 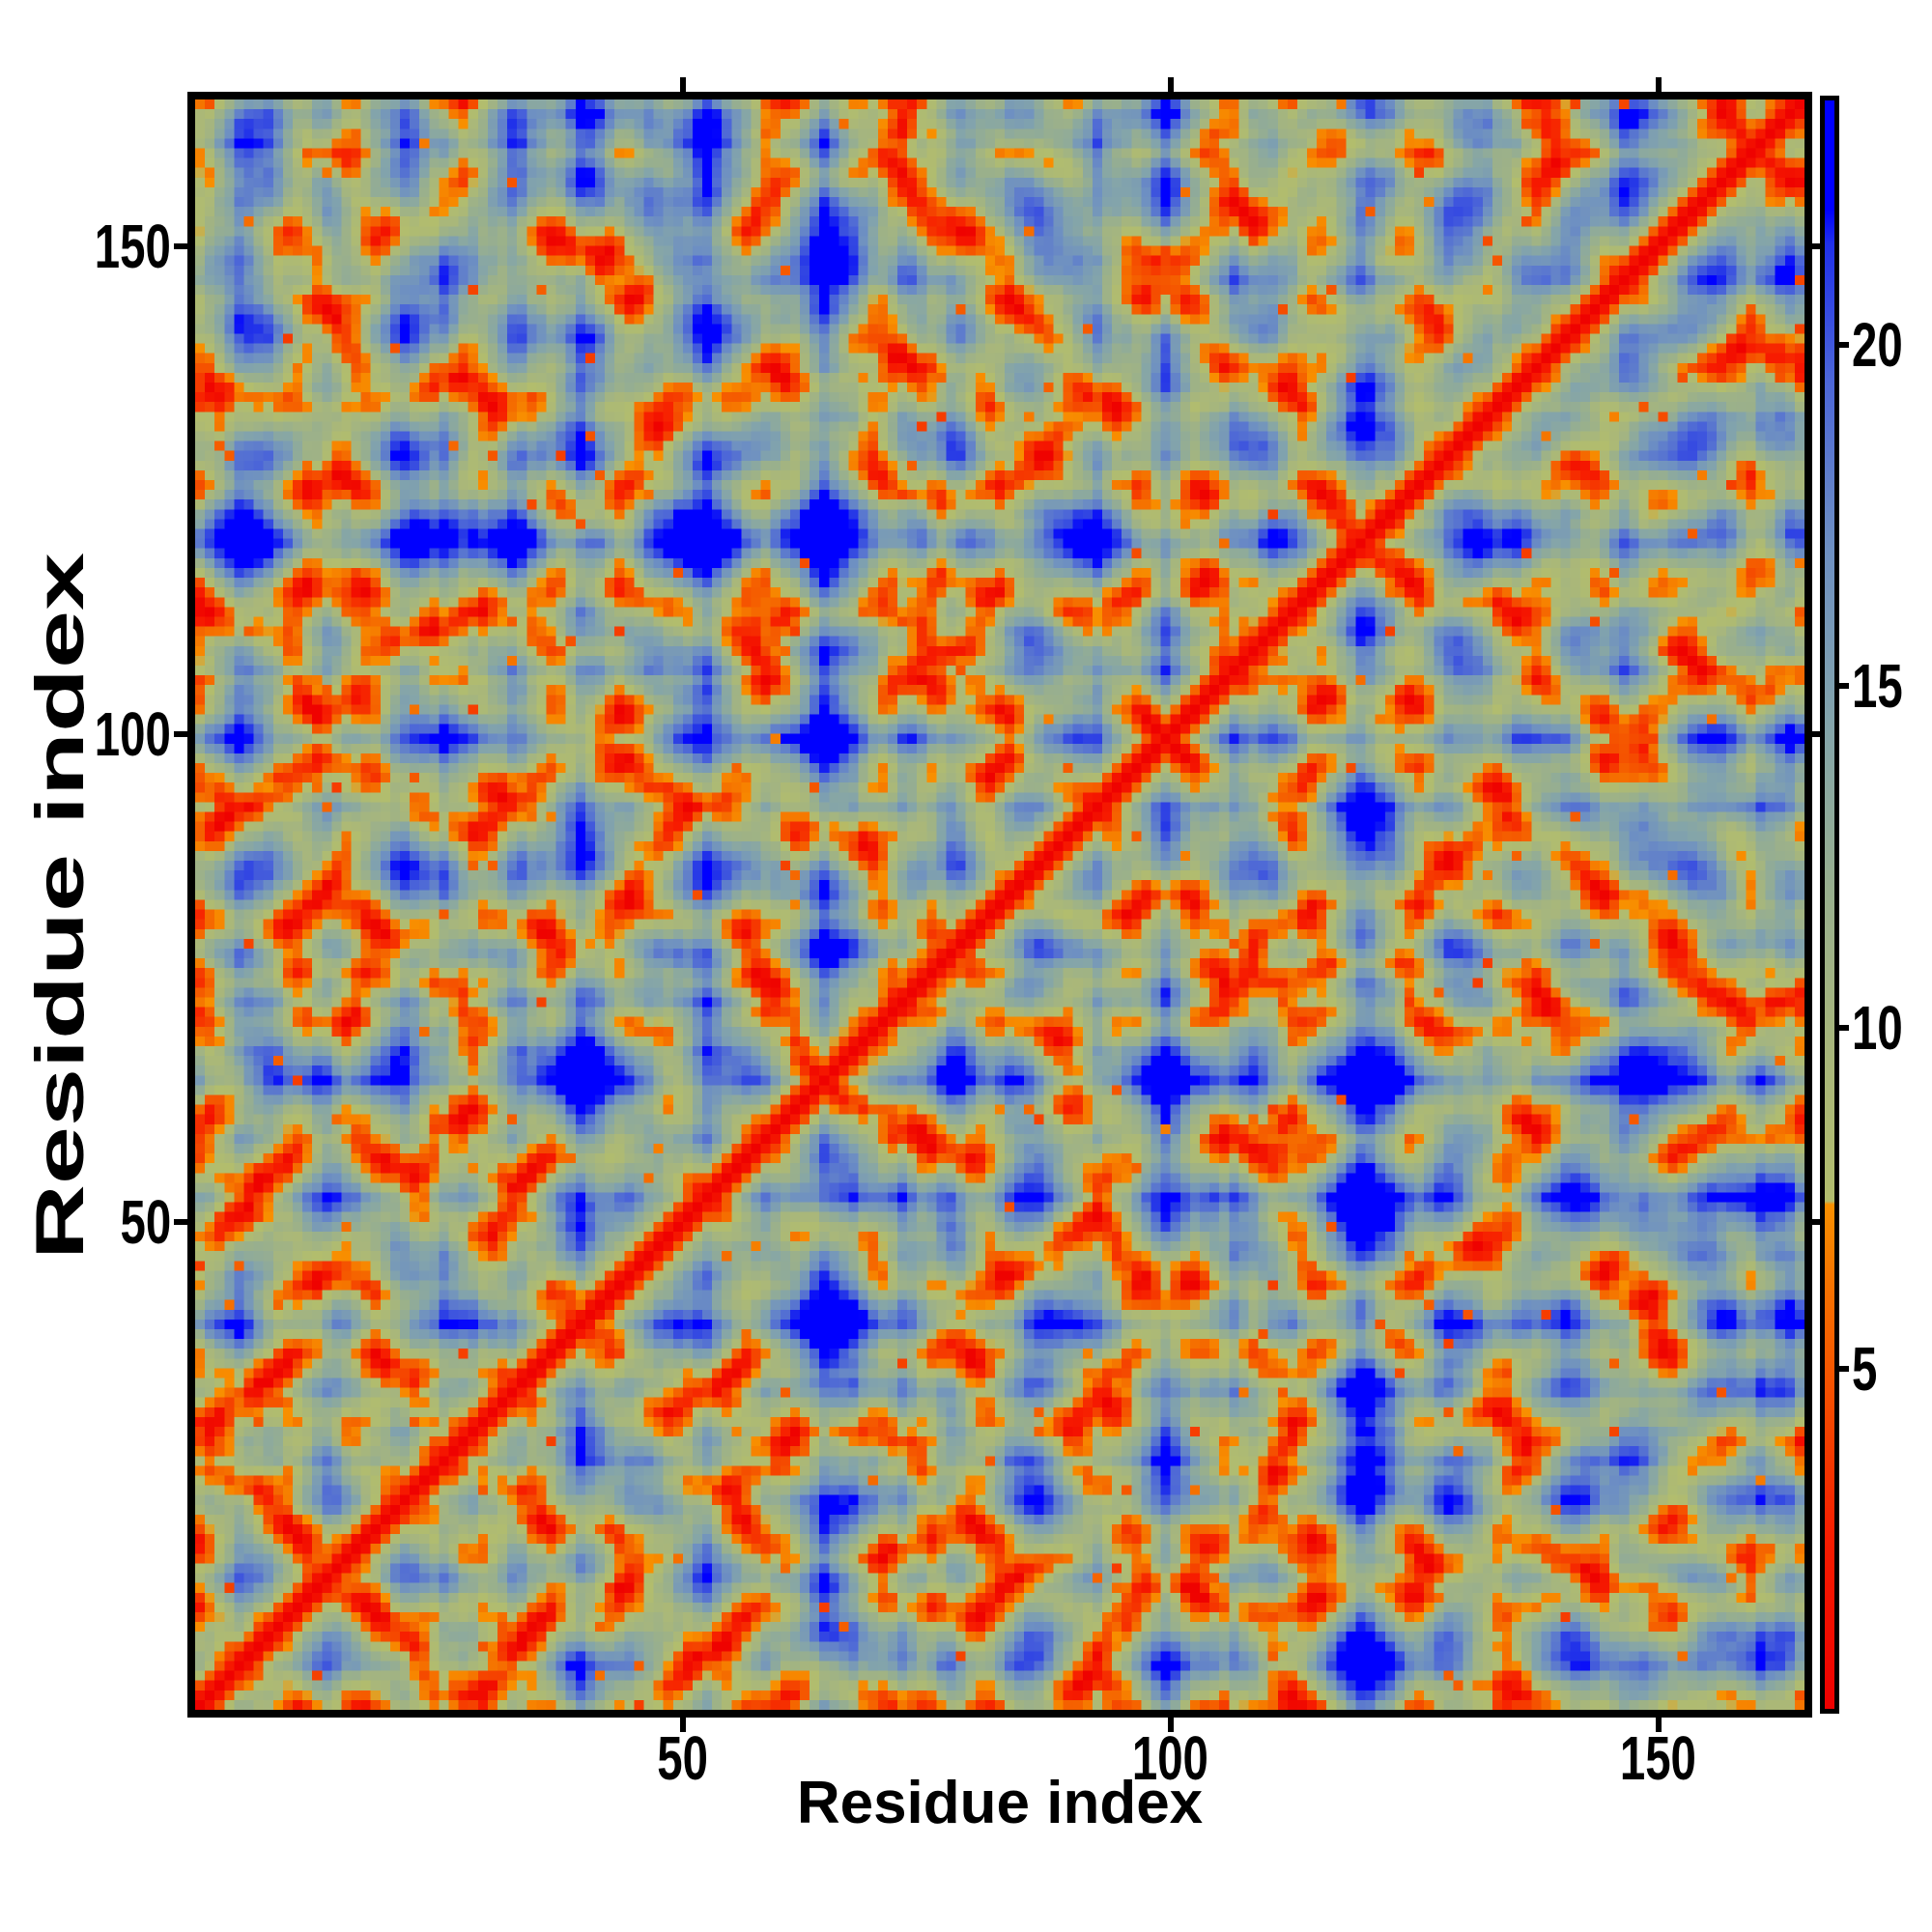 What do you see at coordinates (1877, 1027) in the screenshot?
I see `colorbar-tick-label-text: 10` at bounding box center [1877, 1027].